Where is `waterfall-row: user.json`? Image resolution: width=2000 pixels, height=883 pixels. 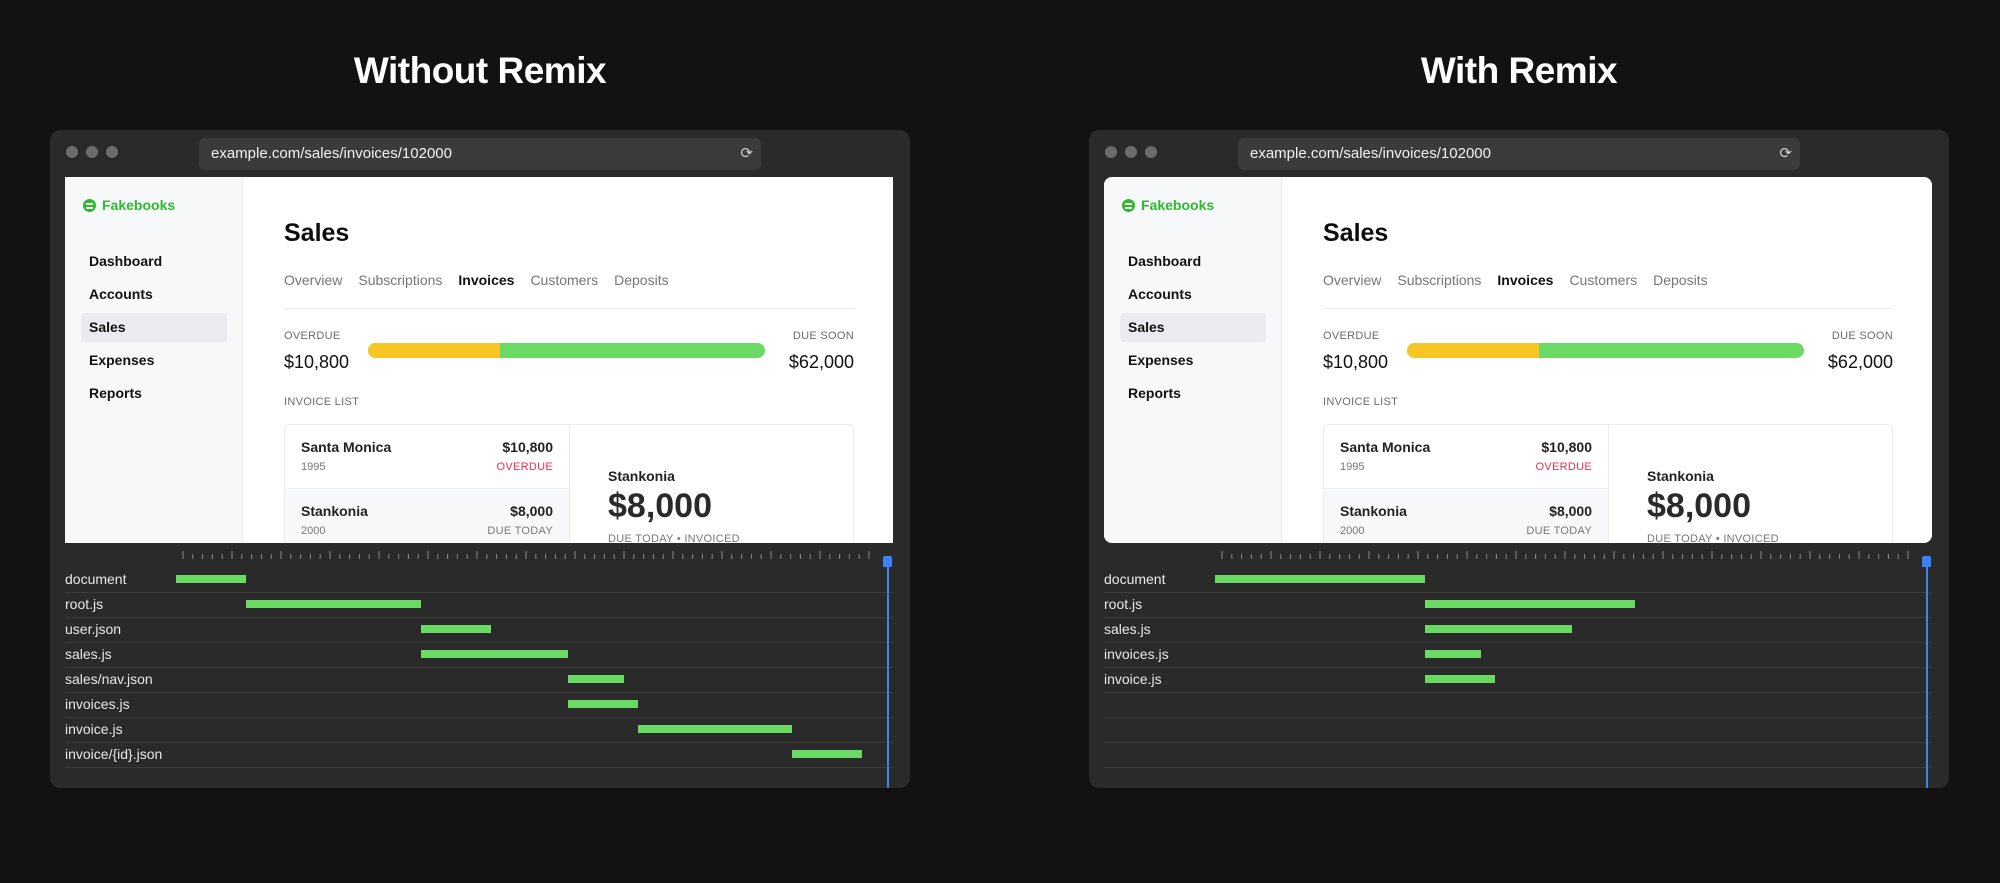
waterfall-row: user.json is located at coordinates (479, 630).